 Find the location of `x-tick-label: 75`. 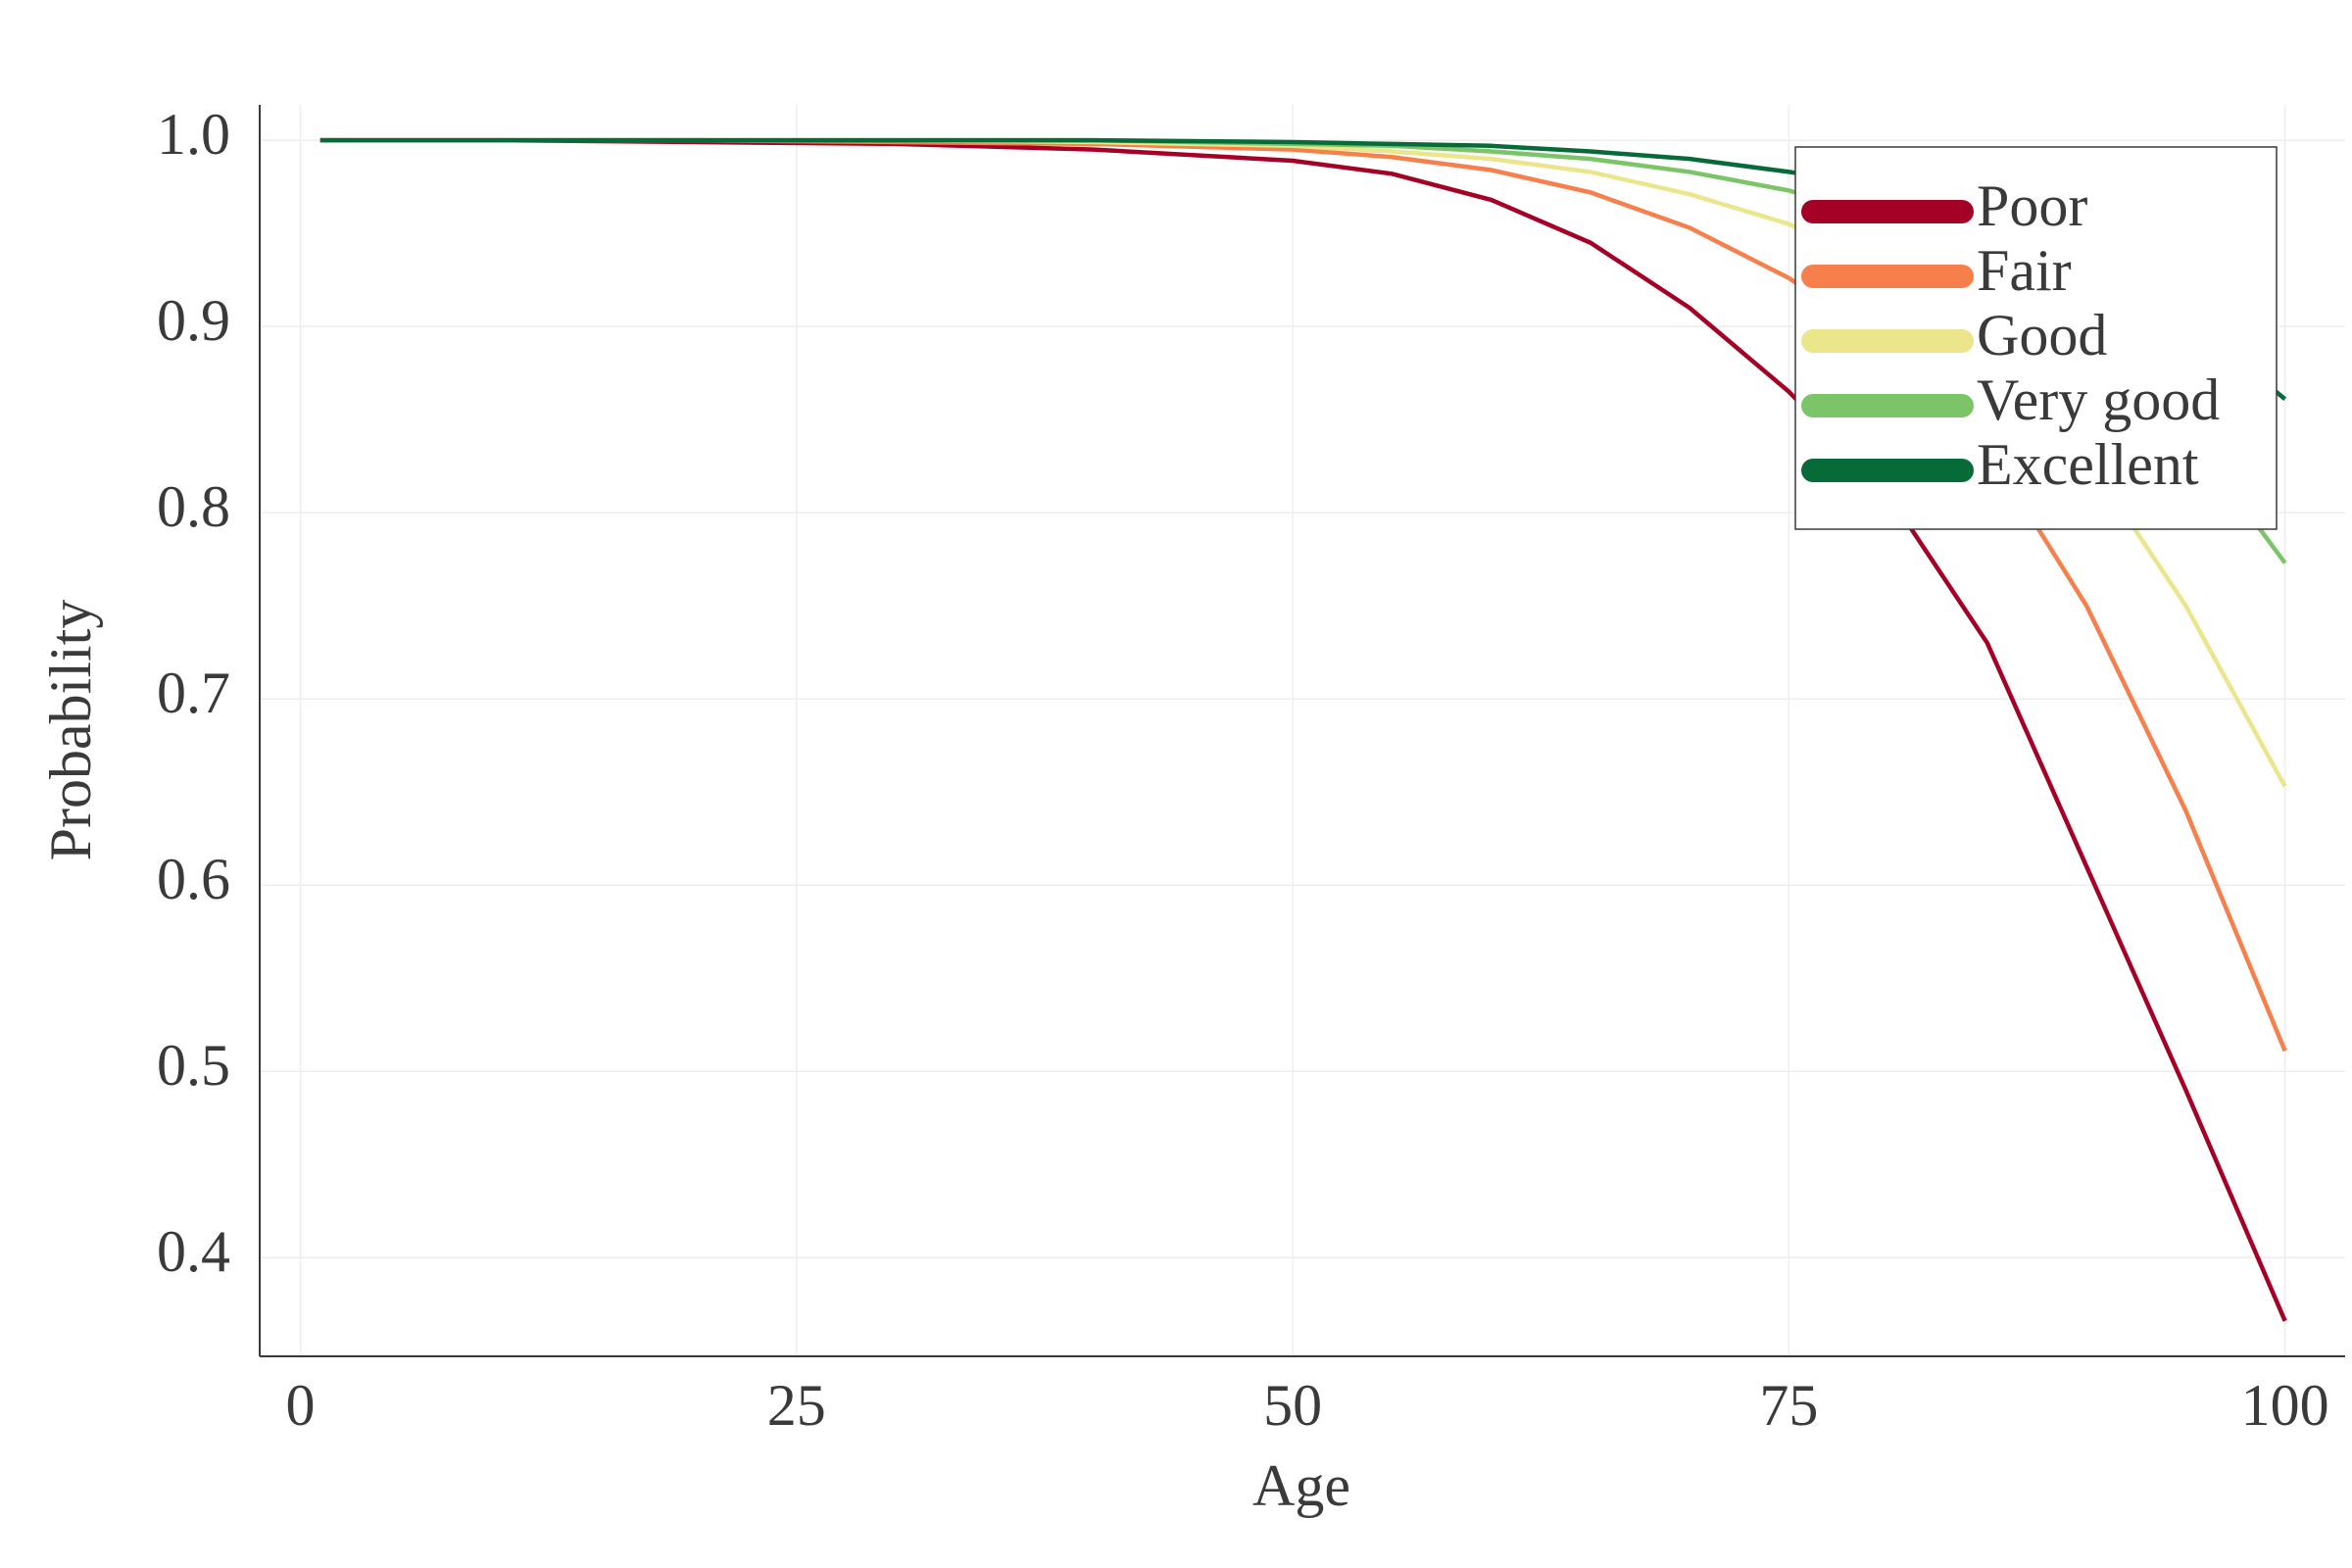

x-tick-label: 75 is located at coordinates (1788, 1405).